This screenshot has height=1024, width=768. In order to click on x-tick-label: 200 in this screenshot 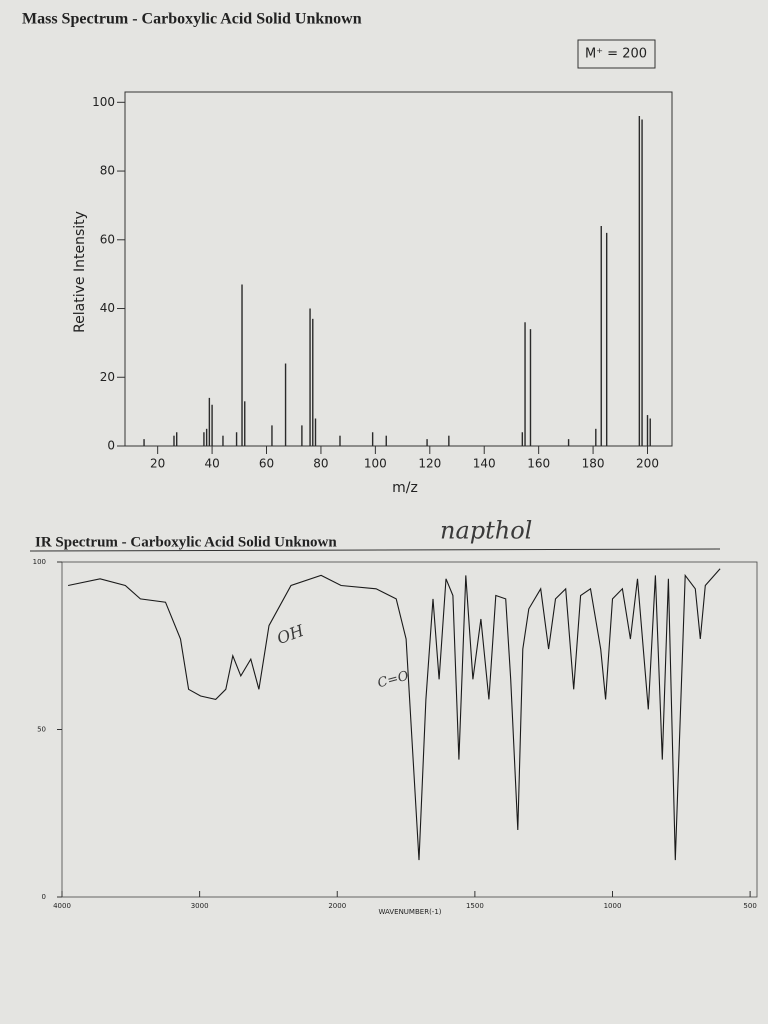, I will do `click(647, 464)`.